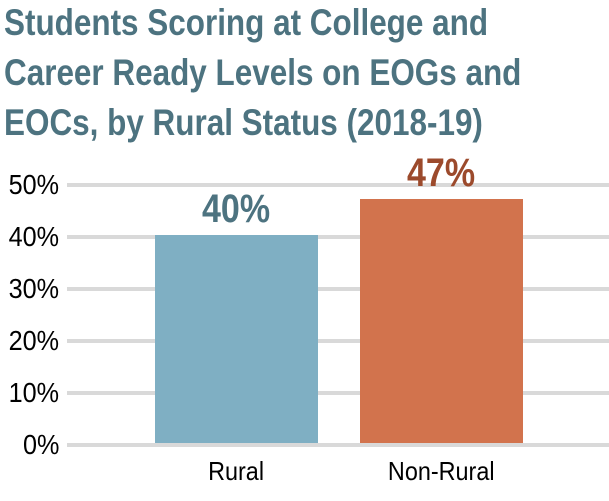 This screenshot has width=609, height=501. What do you see at coordinates (33, 184) in the screenshot?
I see `y-axis-tick-50: 50%` at bounding box center [33, 184].